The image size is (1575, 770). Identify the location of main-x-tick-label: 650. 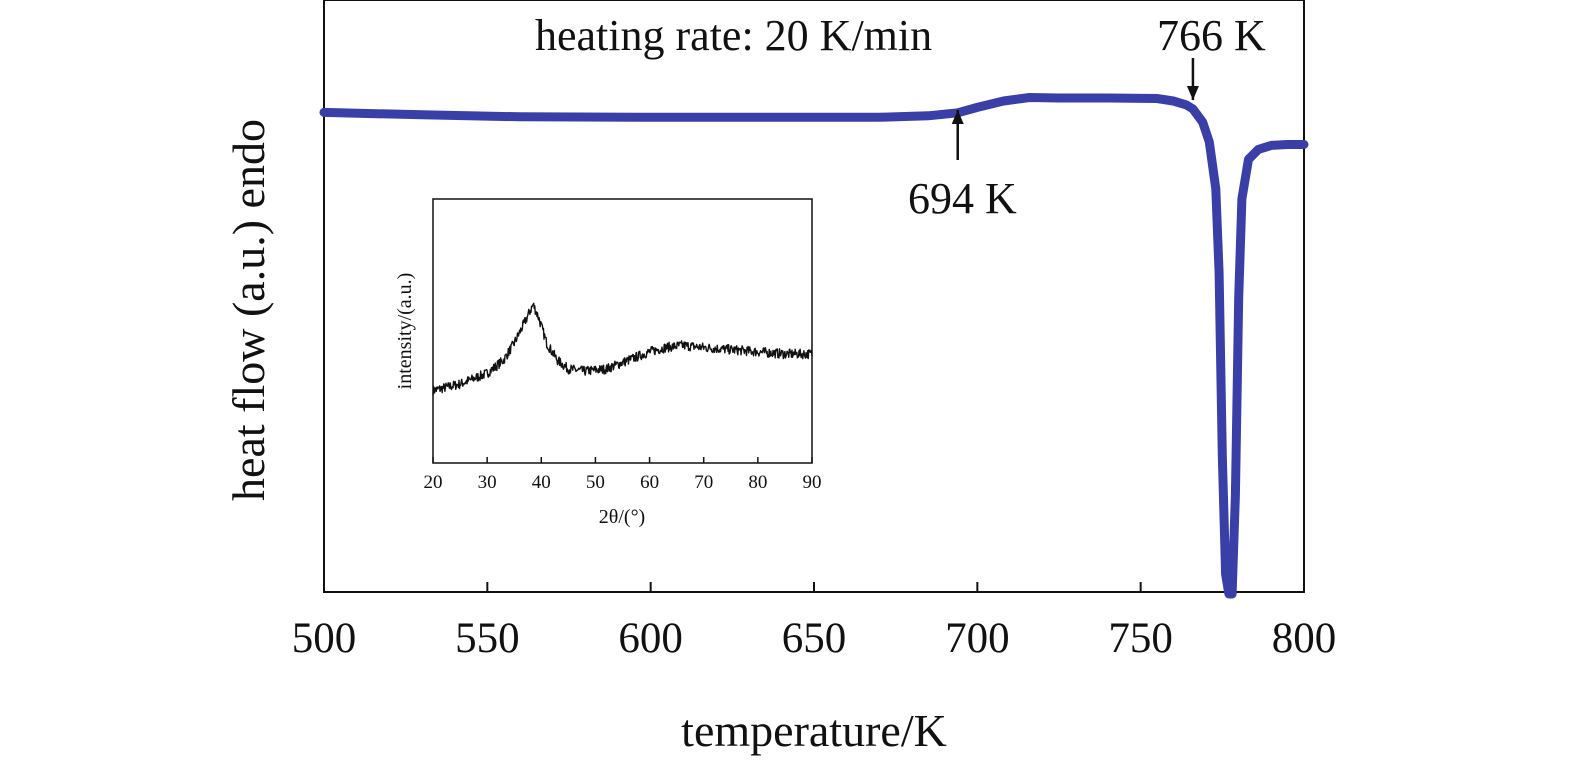
(814, 638).